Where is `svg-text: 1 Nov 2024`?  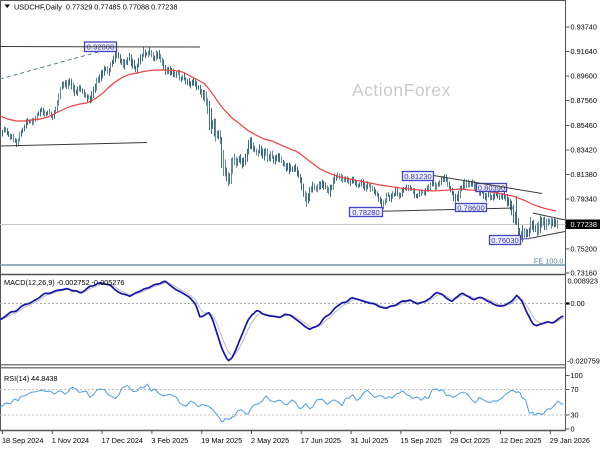
svg-text: 1 Nov 2024 is located at coordinates (70, 440).